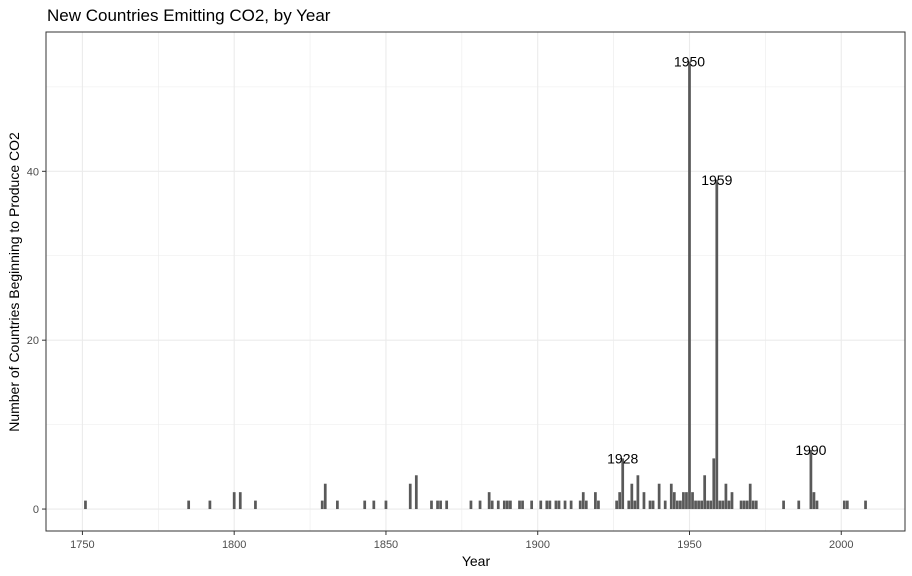 The width and height of the screenshot is (912, 576). What do you see at coordinates (632, 496) in the screenshot?
I see `bar-1931` at bounding box center [632, 496].